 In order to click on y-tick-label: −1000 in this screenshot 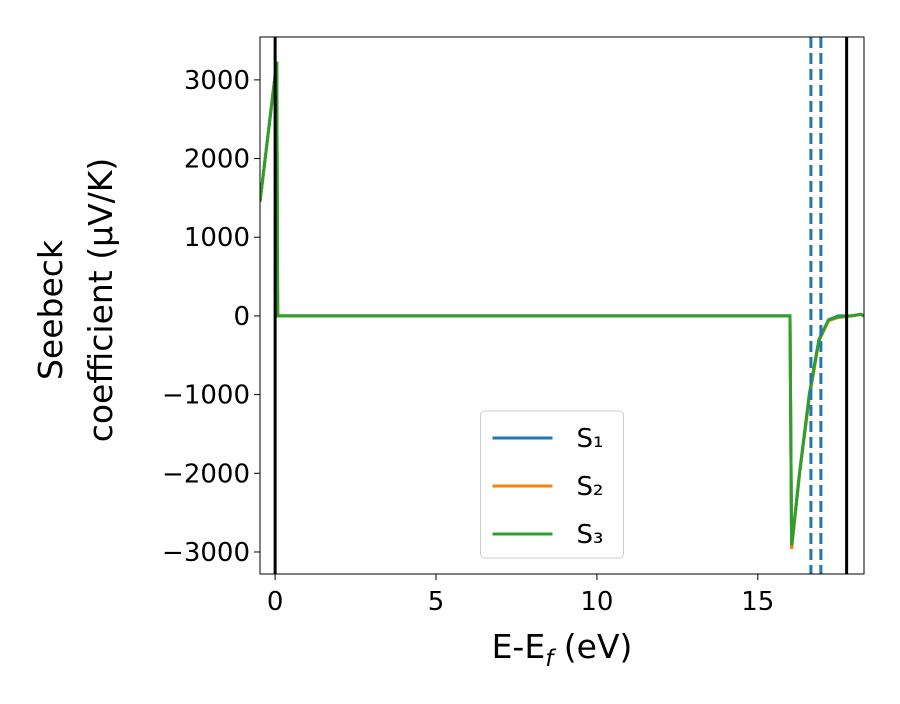, I will do `click(206, 396)`.